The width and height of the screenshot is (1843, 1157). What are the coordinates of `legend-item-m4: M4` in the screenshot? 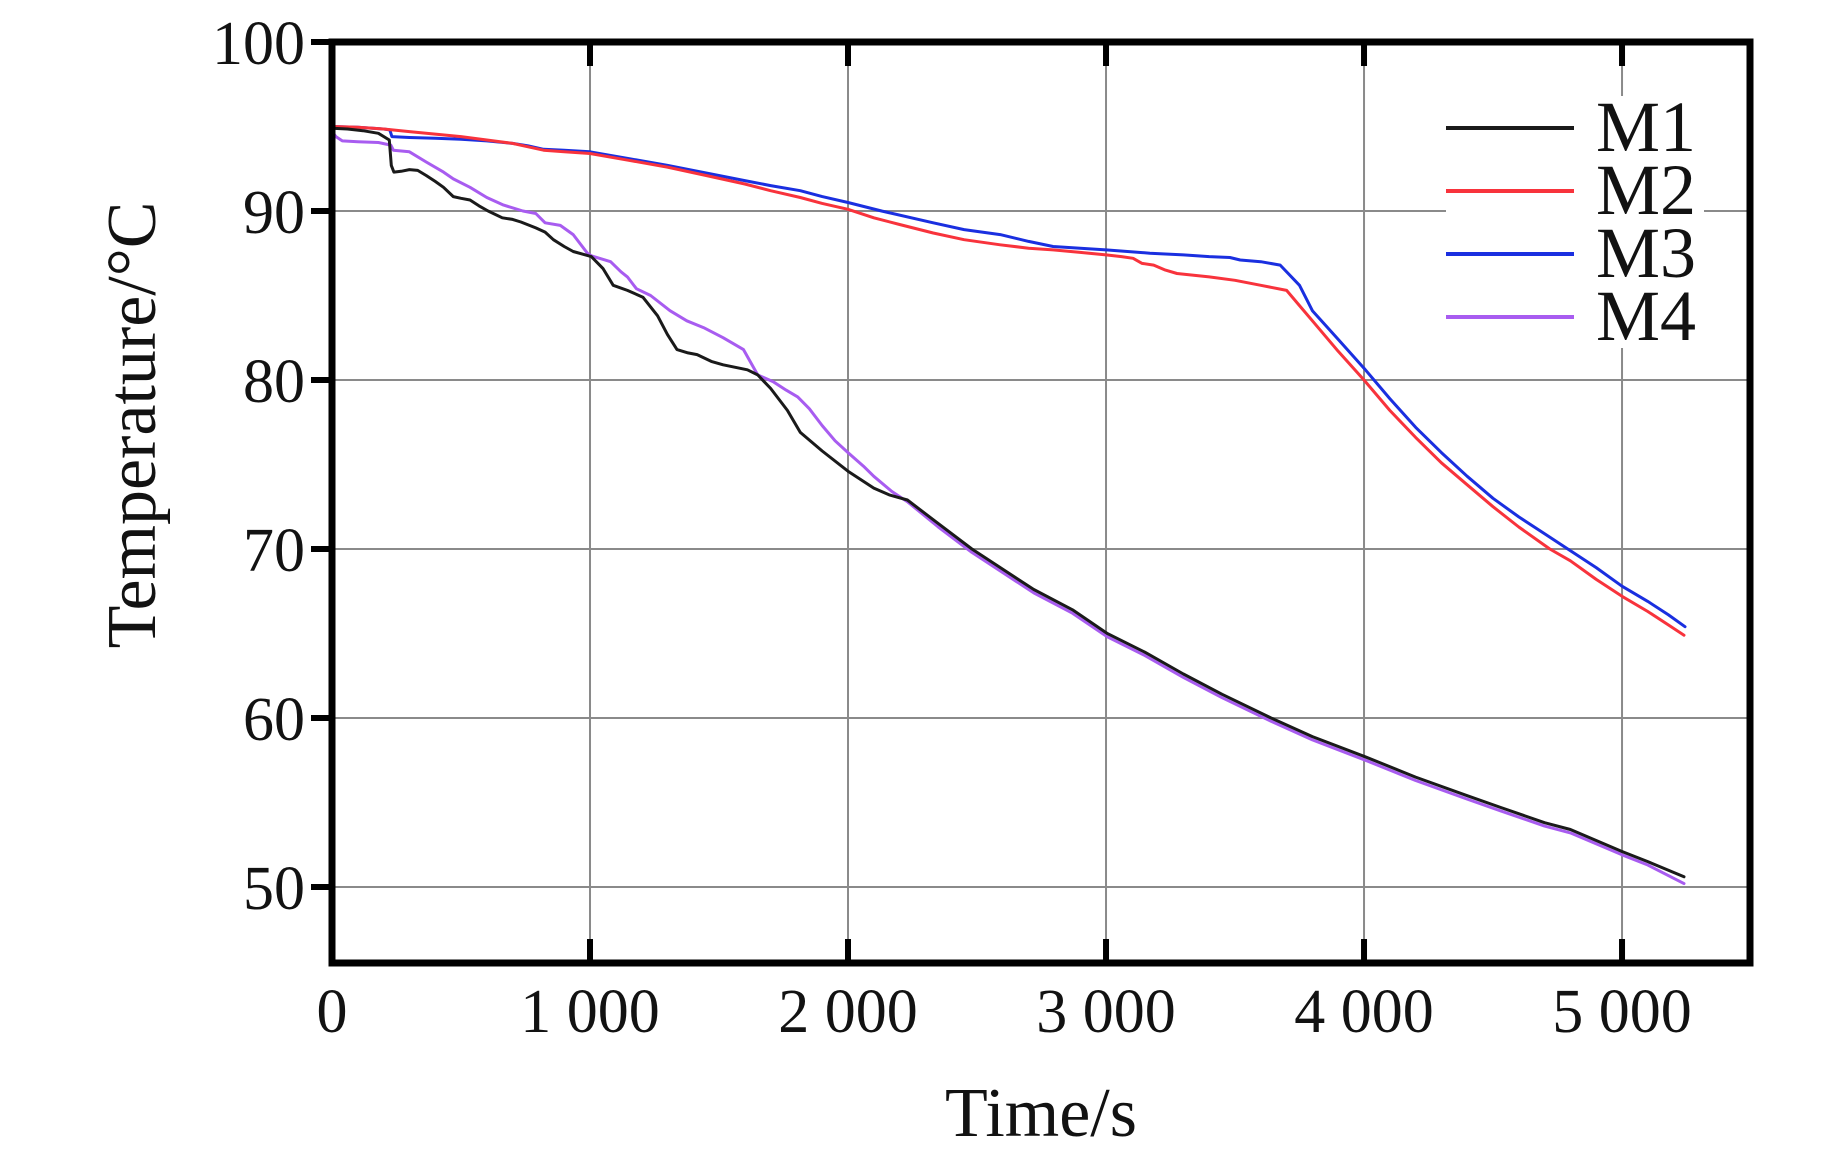 It's located at (1571, 316).